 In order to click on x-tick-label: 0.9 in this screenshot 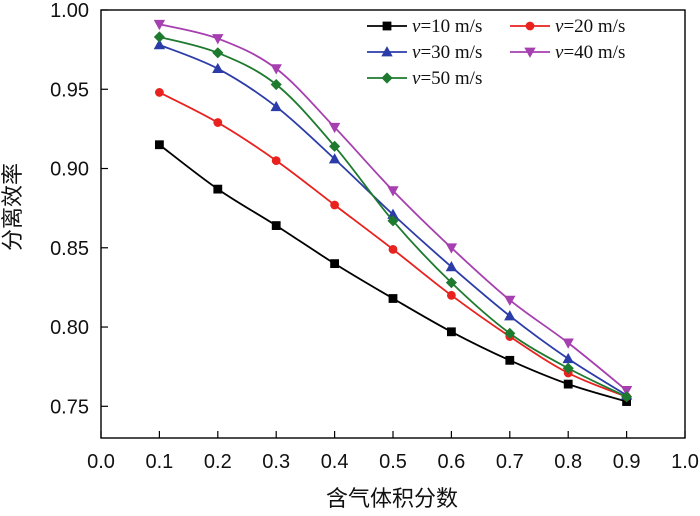, I will do `click(627, 462)`.